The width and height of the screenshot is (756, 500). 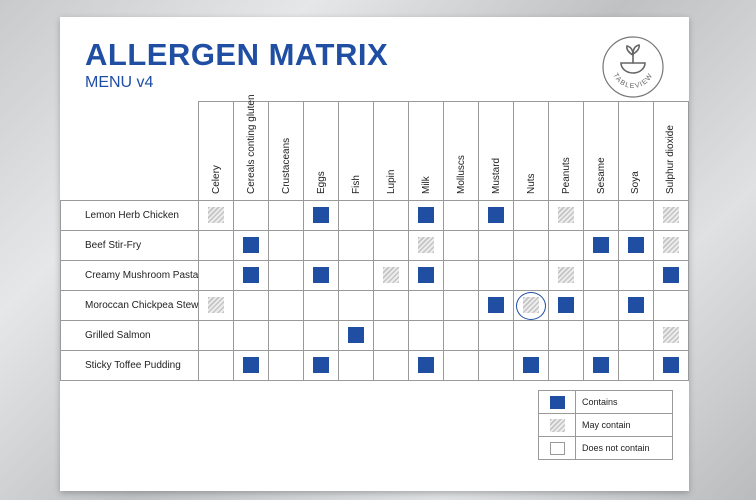 What do you see at coordinates (391, 151) in the screenshot?
I see `allergen-column-header: Lupin` at bounding box center [391, 151].